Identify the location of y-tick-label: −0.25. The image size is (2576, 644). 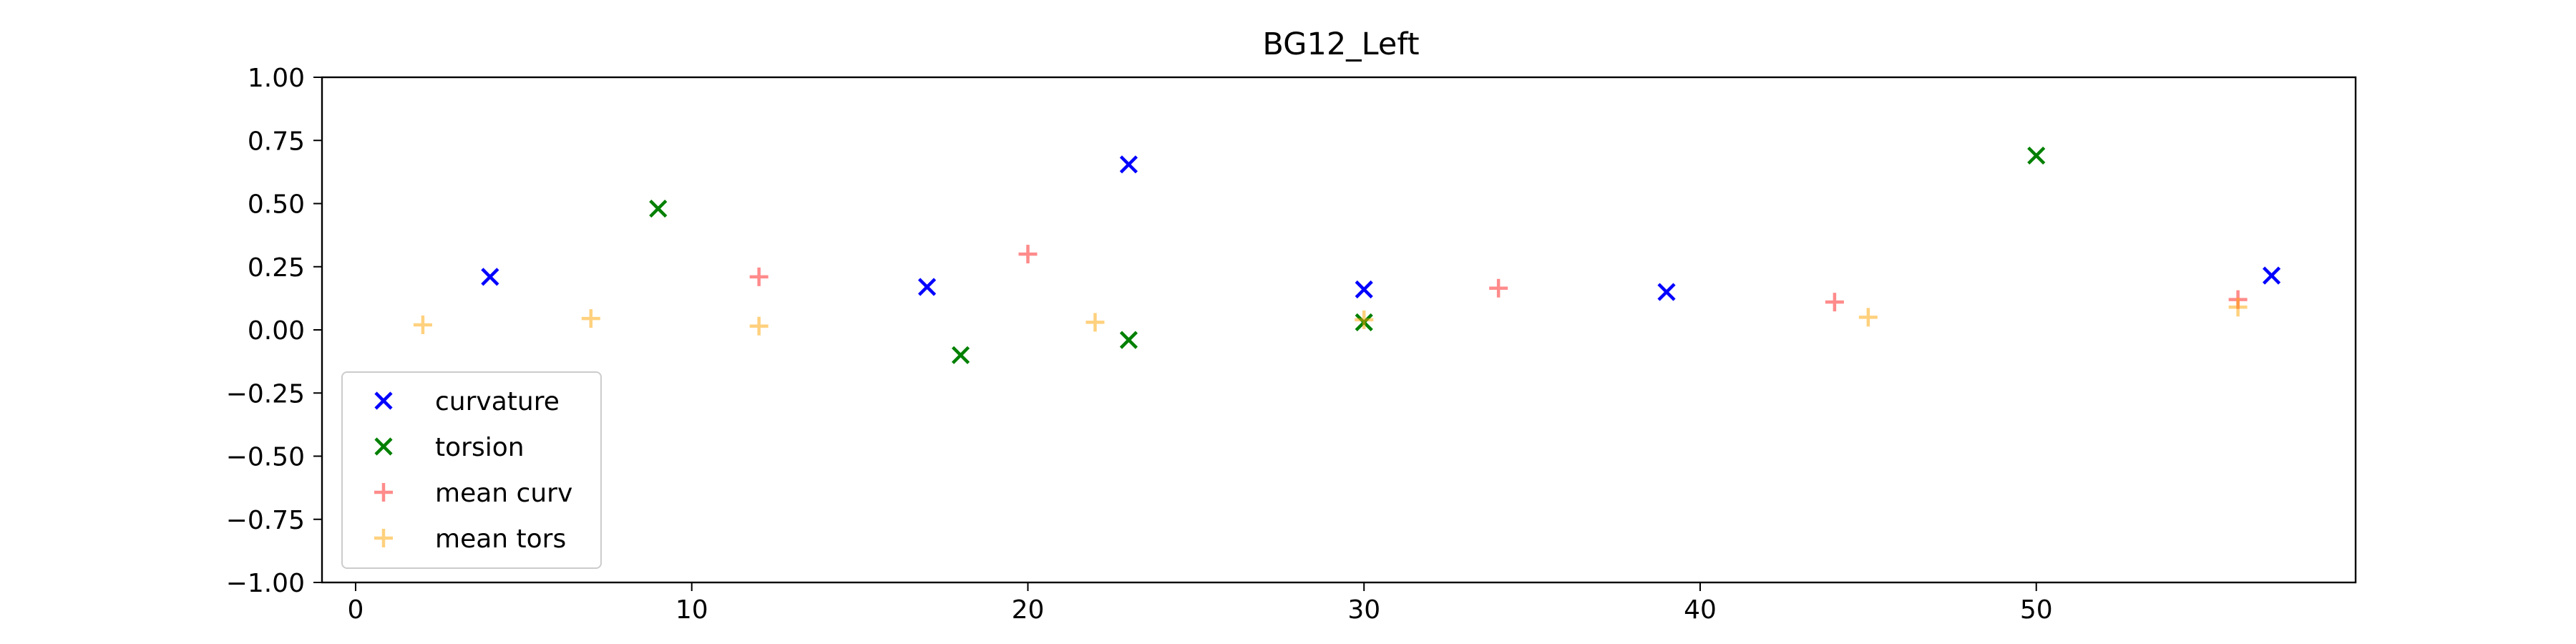
(265, 394).